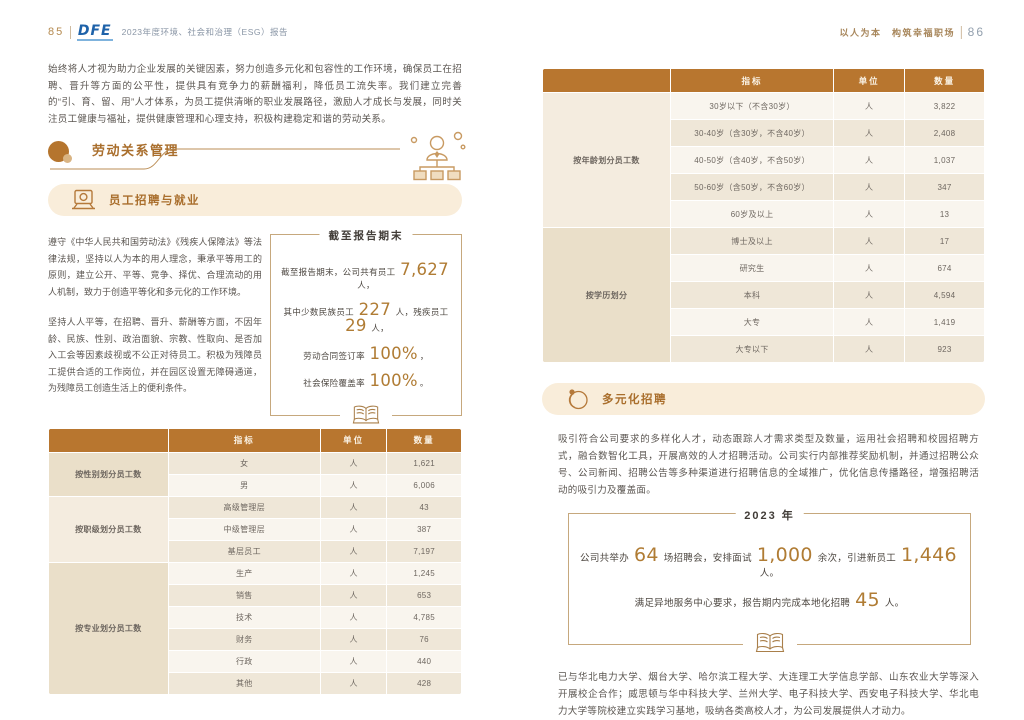 Image resolution: width=1024 pixels, height=720 pixels. I want to click on section-labor-relations: 劳动关系管理, so click(257, 157).